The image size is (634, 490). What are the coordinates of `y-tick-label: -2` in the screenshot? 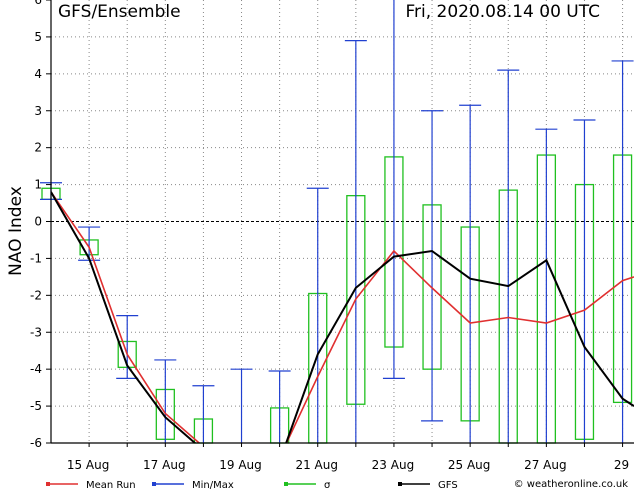 It's located at (36, 295).